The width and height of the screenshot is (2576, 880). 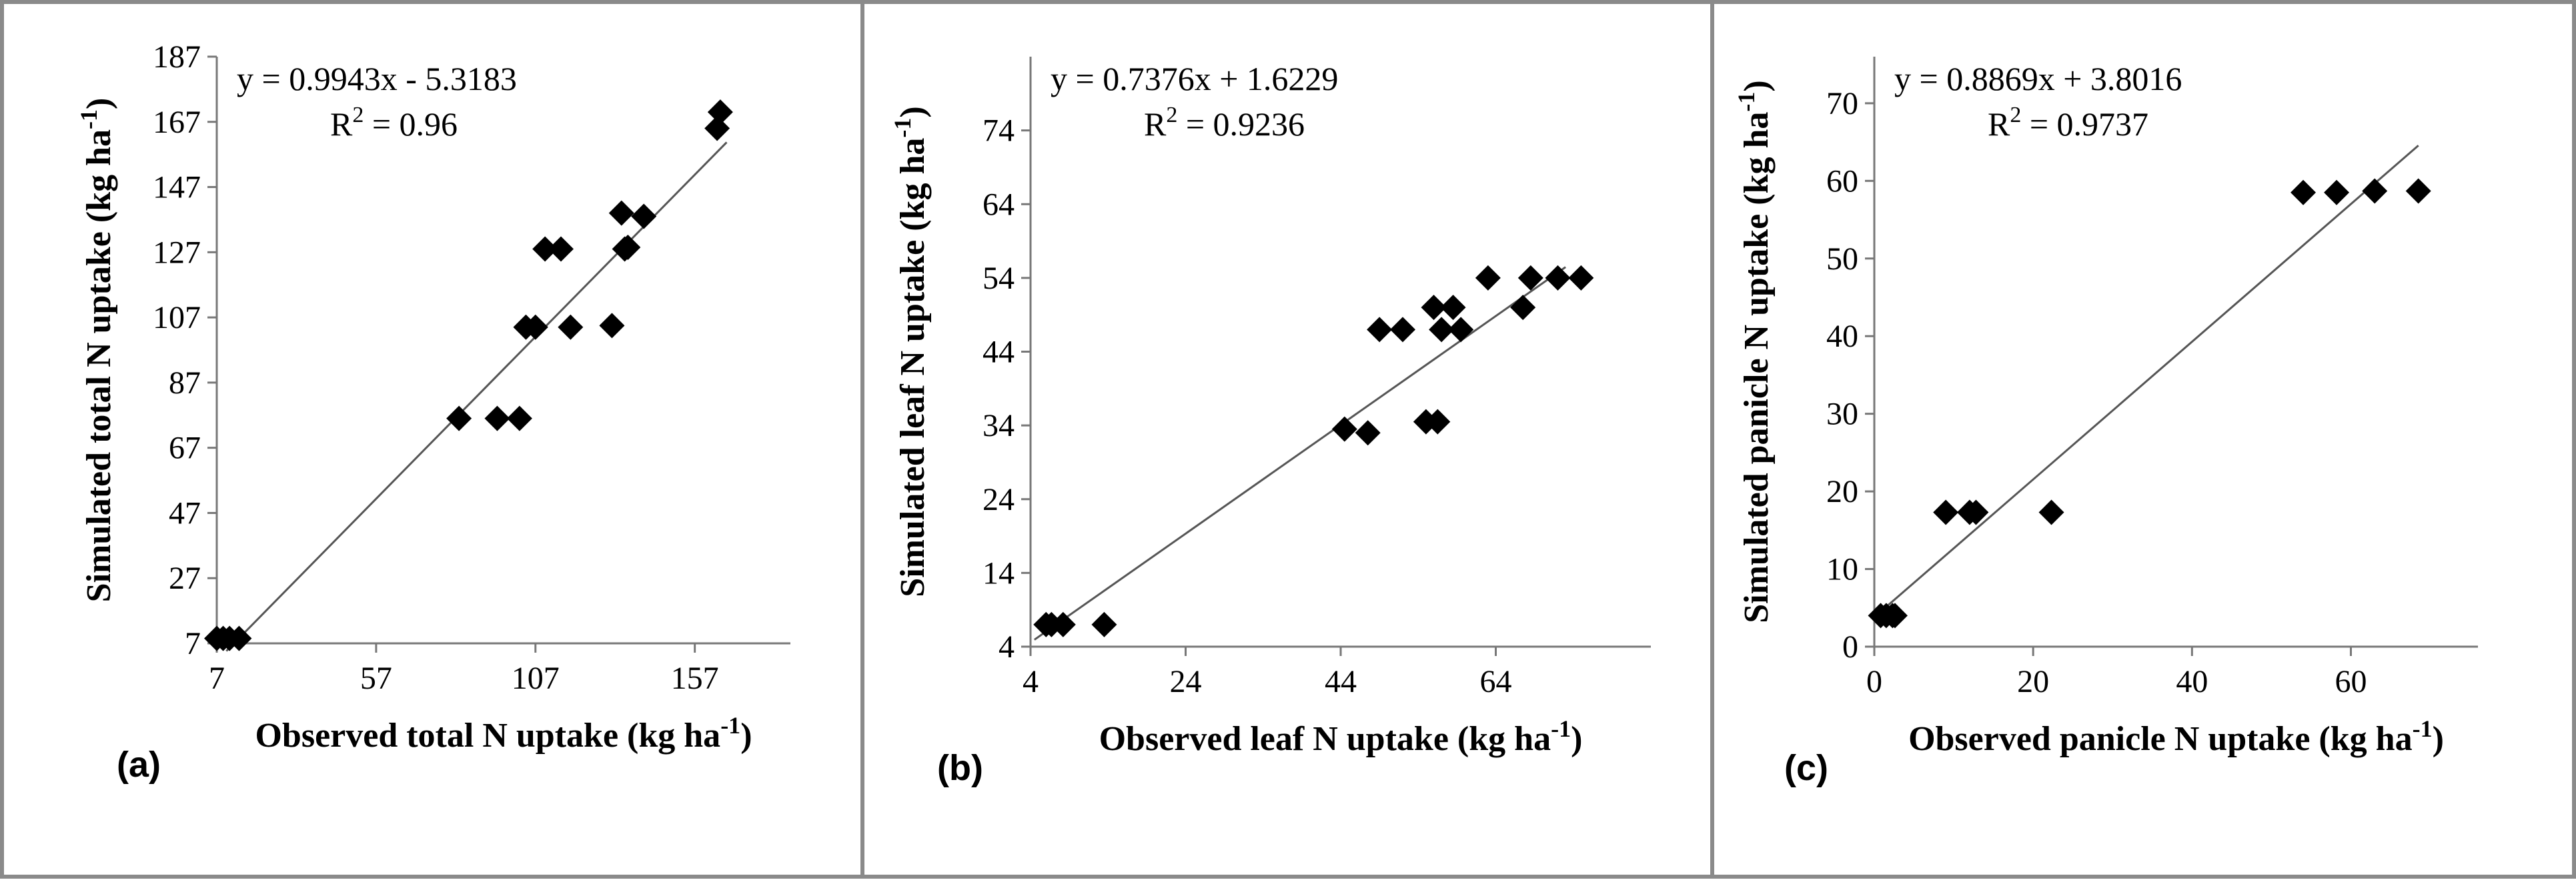 What do you see at coordinates (377, 78) in the screenshot?
I see `equation-label: y = 0.9943x - 5.3183` at bounding box center [377, 78].